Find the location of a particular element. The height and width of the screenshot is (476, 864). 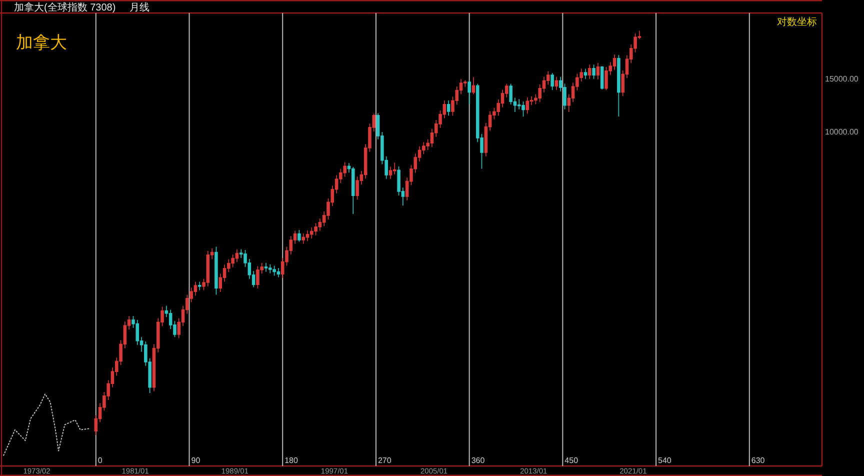

title: 加拿大 is located at coordinates (41, 42).